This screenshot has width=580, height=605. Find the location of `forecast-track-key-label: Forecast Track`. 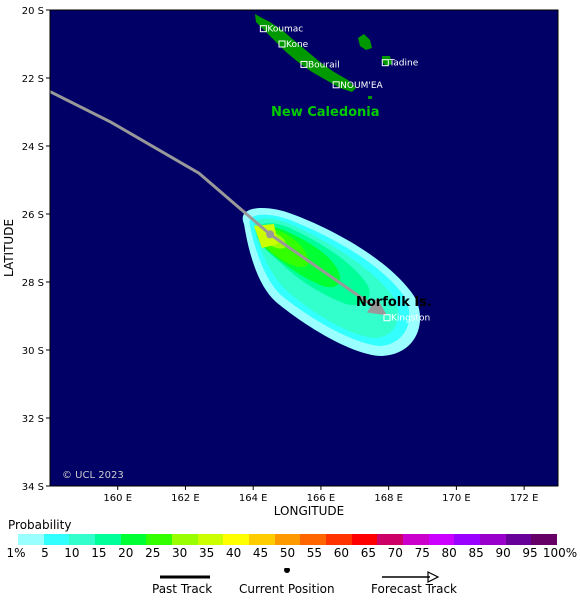

forecast-track-key-label: Forecast Track is located at coordinates (414, 589).